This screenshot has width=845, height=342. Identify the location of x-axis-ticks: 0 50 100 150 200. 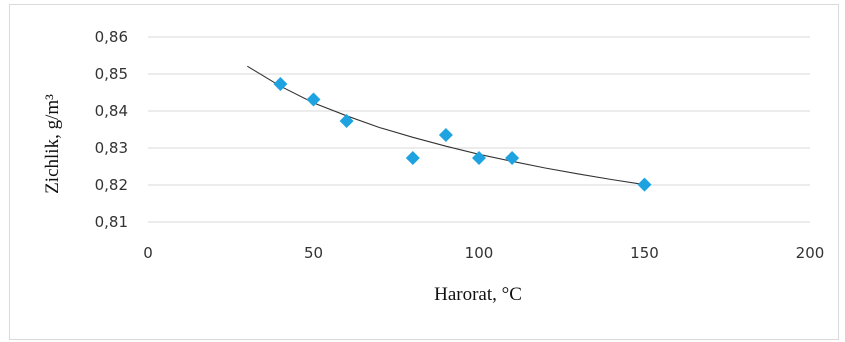
(483, 253).